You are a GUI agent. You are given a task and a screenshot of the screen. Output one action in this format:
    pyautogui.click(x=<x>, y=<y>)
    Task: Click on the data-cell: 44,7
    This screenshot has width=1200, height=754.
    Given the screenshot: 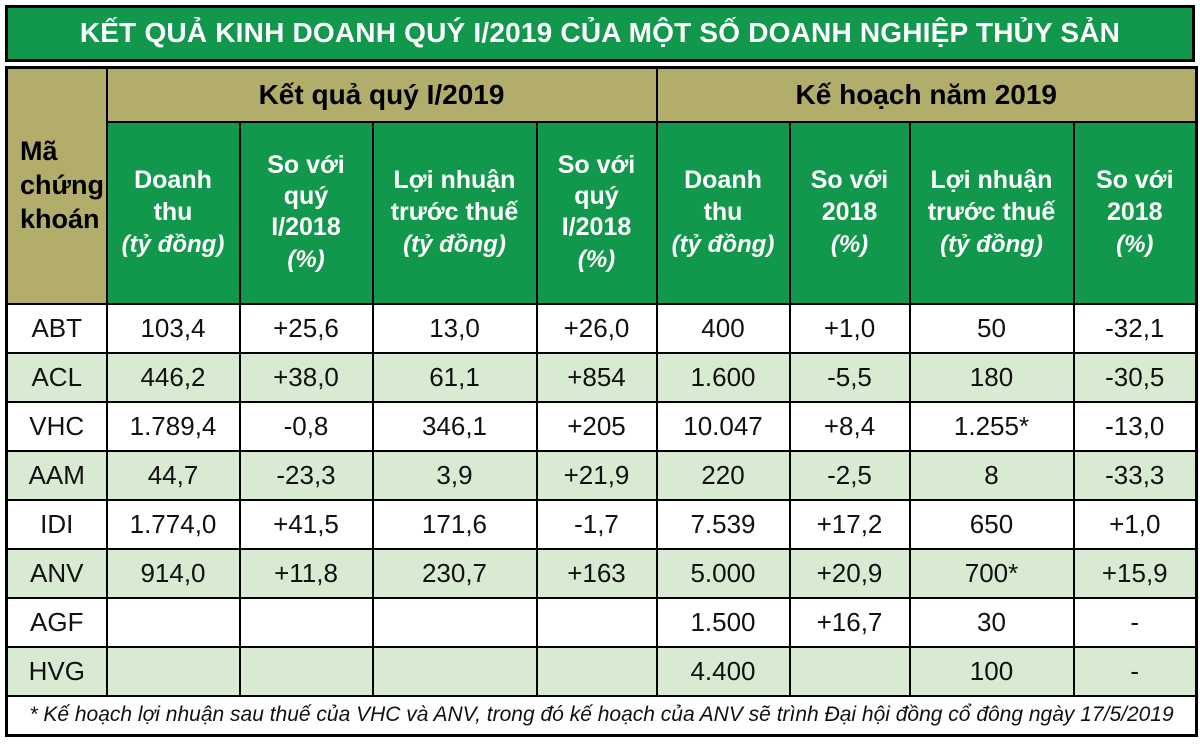 What is the action you would take?
    pyautogui.click(x=173, y=475)
    